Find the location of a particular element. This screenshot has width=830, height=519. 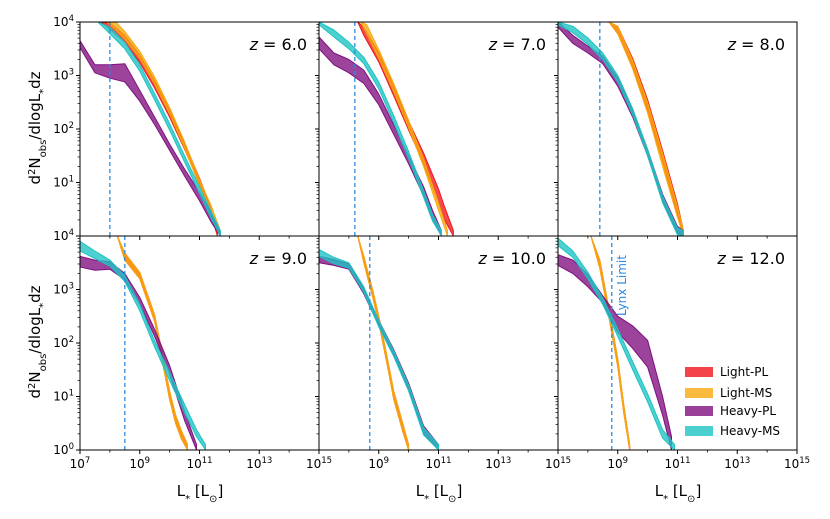

band-light-pl is located at coordinates (646, 129).